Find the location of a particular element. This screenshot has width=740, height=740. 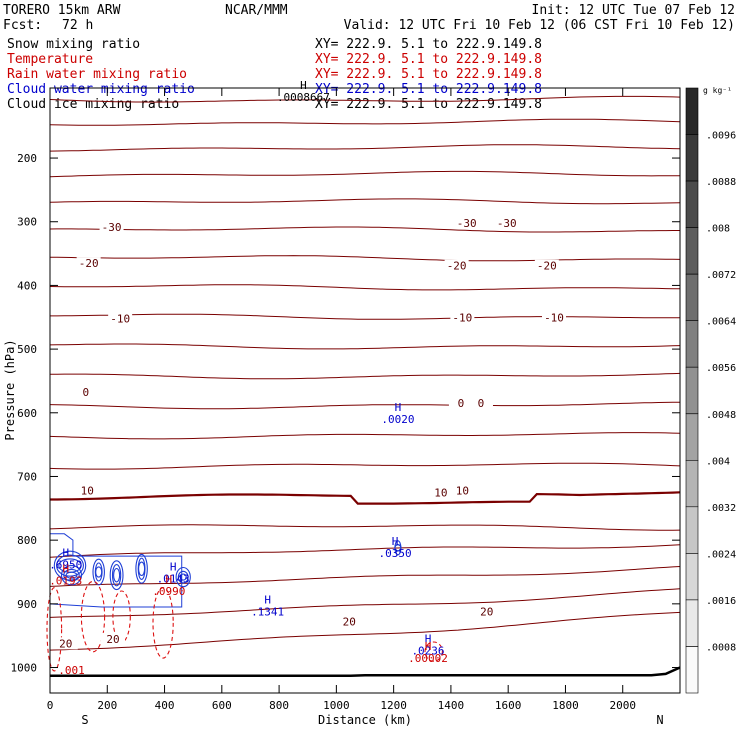

y-tick-label: 900 is located at coordinates (27, 604).